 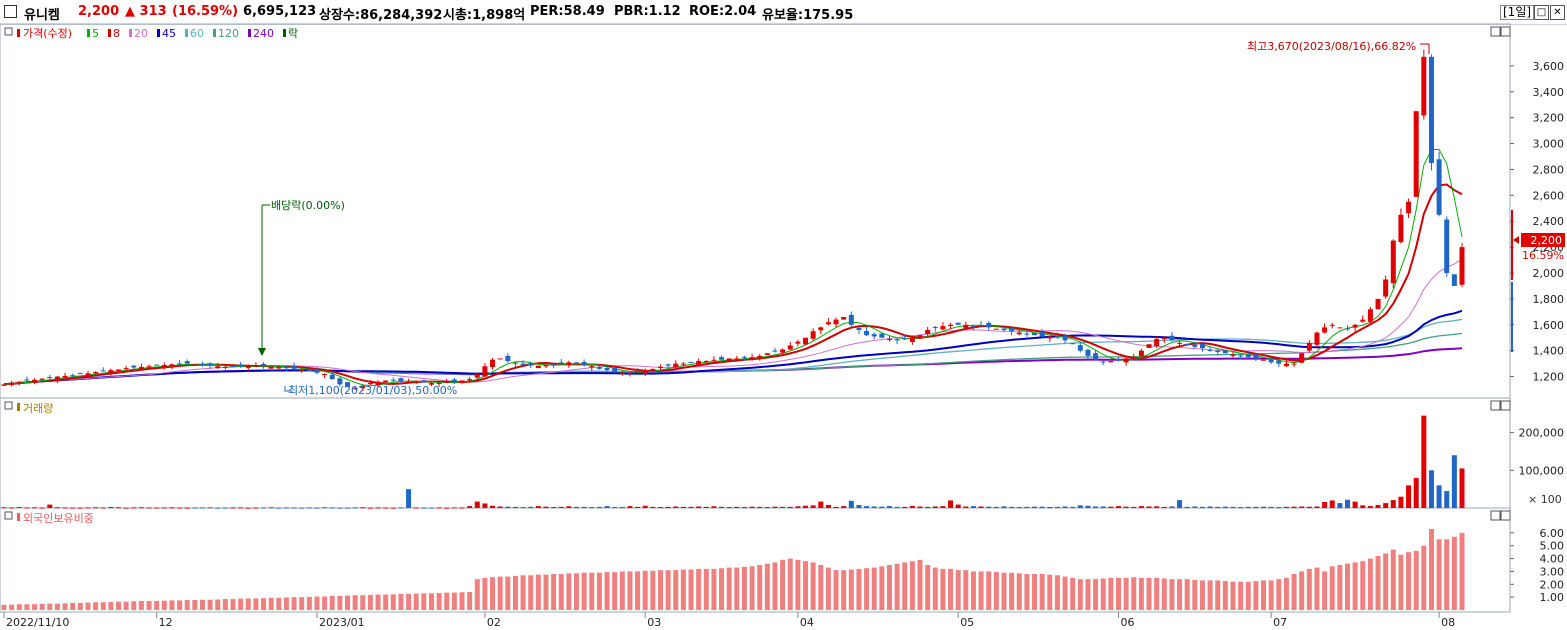 What do you see at coordinates (1549, 195) in the screenshot?
I see `price-tick-label: 2,600` at bounding box center [1549, 195].